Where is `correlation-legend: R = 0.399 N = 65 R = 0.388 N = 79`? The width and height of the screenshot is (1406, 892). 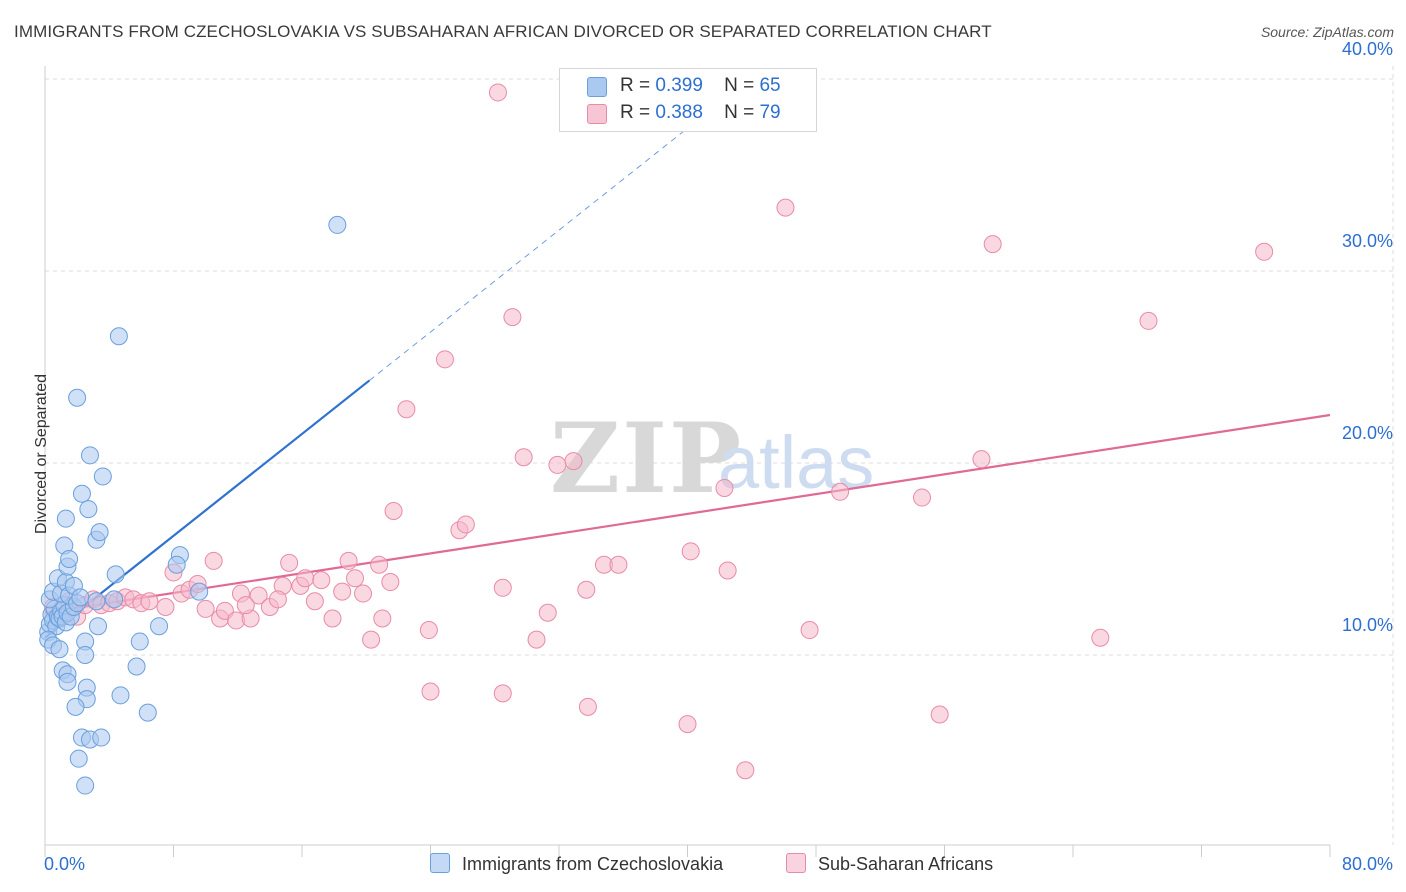 correlation-legend: R = 0.399 N = 65 R = 0.388 N = 79 is located at coordinates (688, 100).